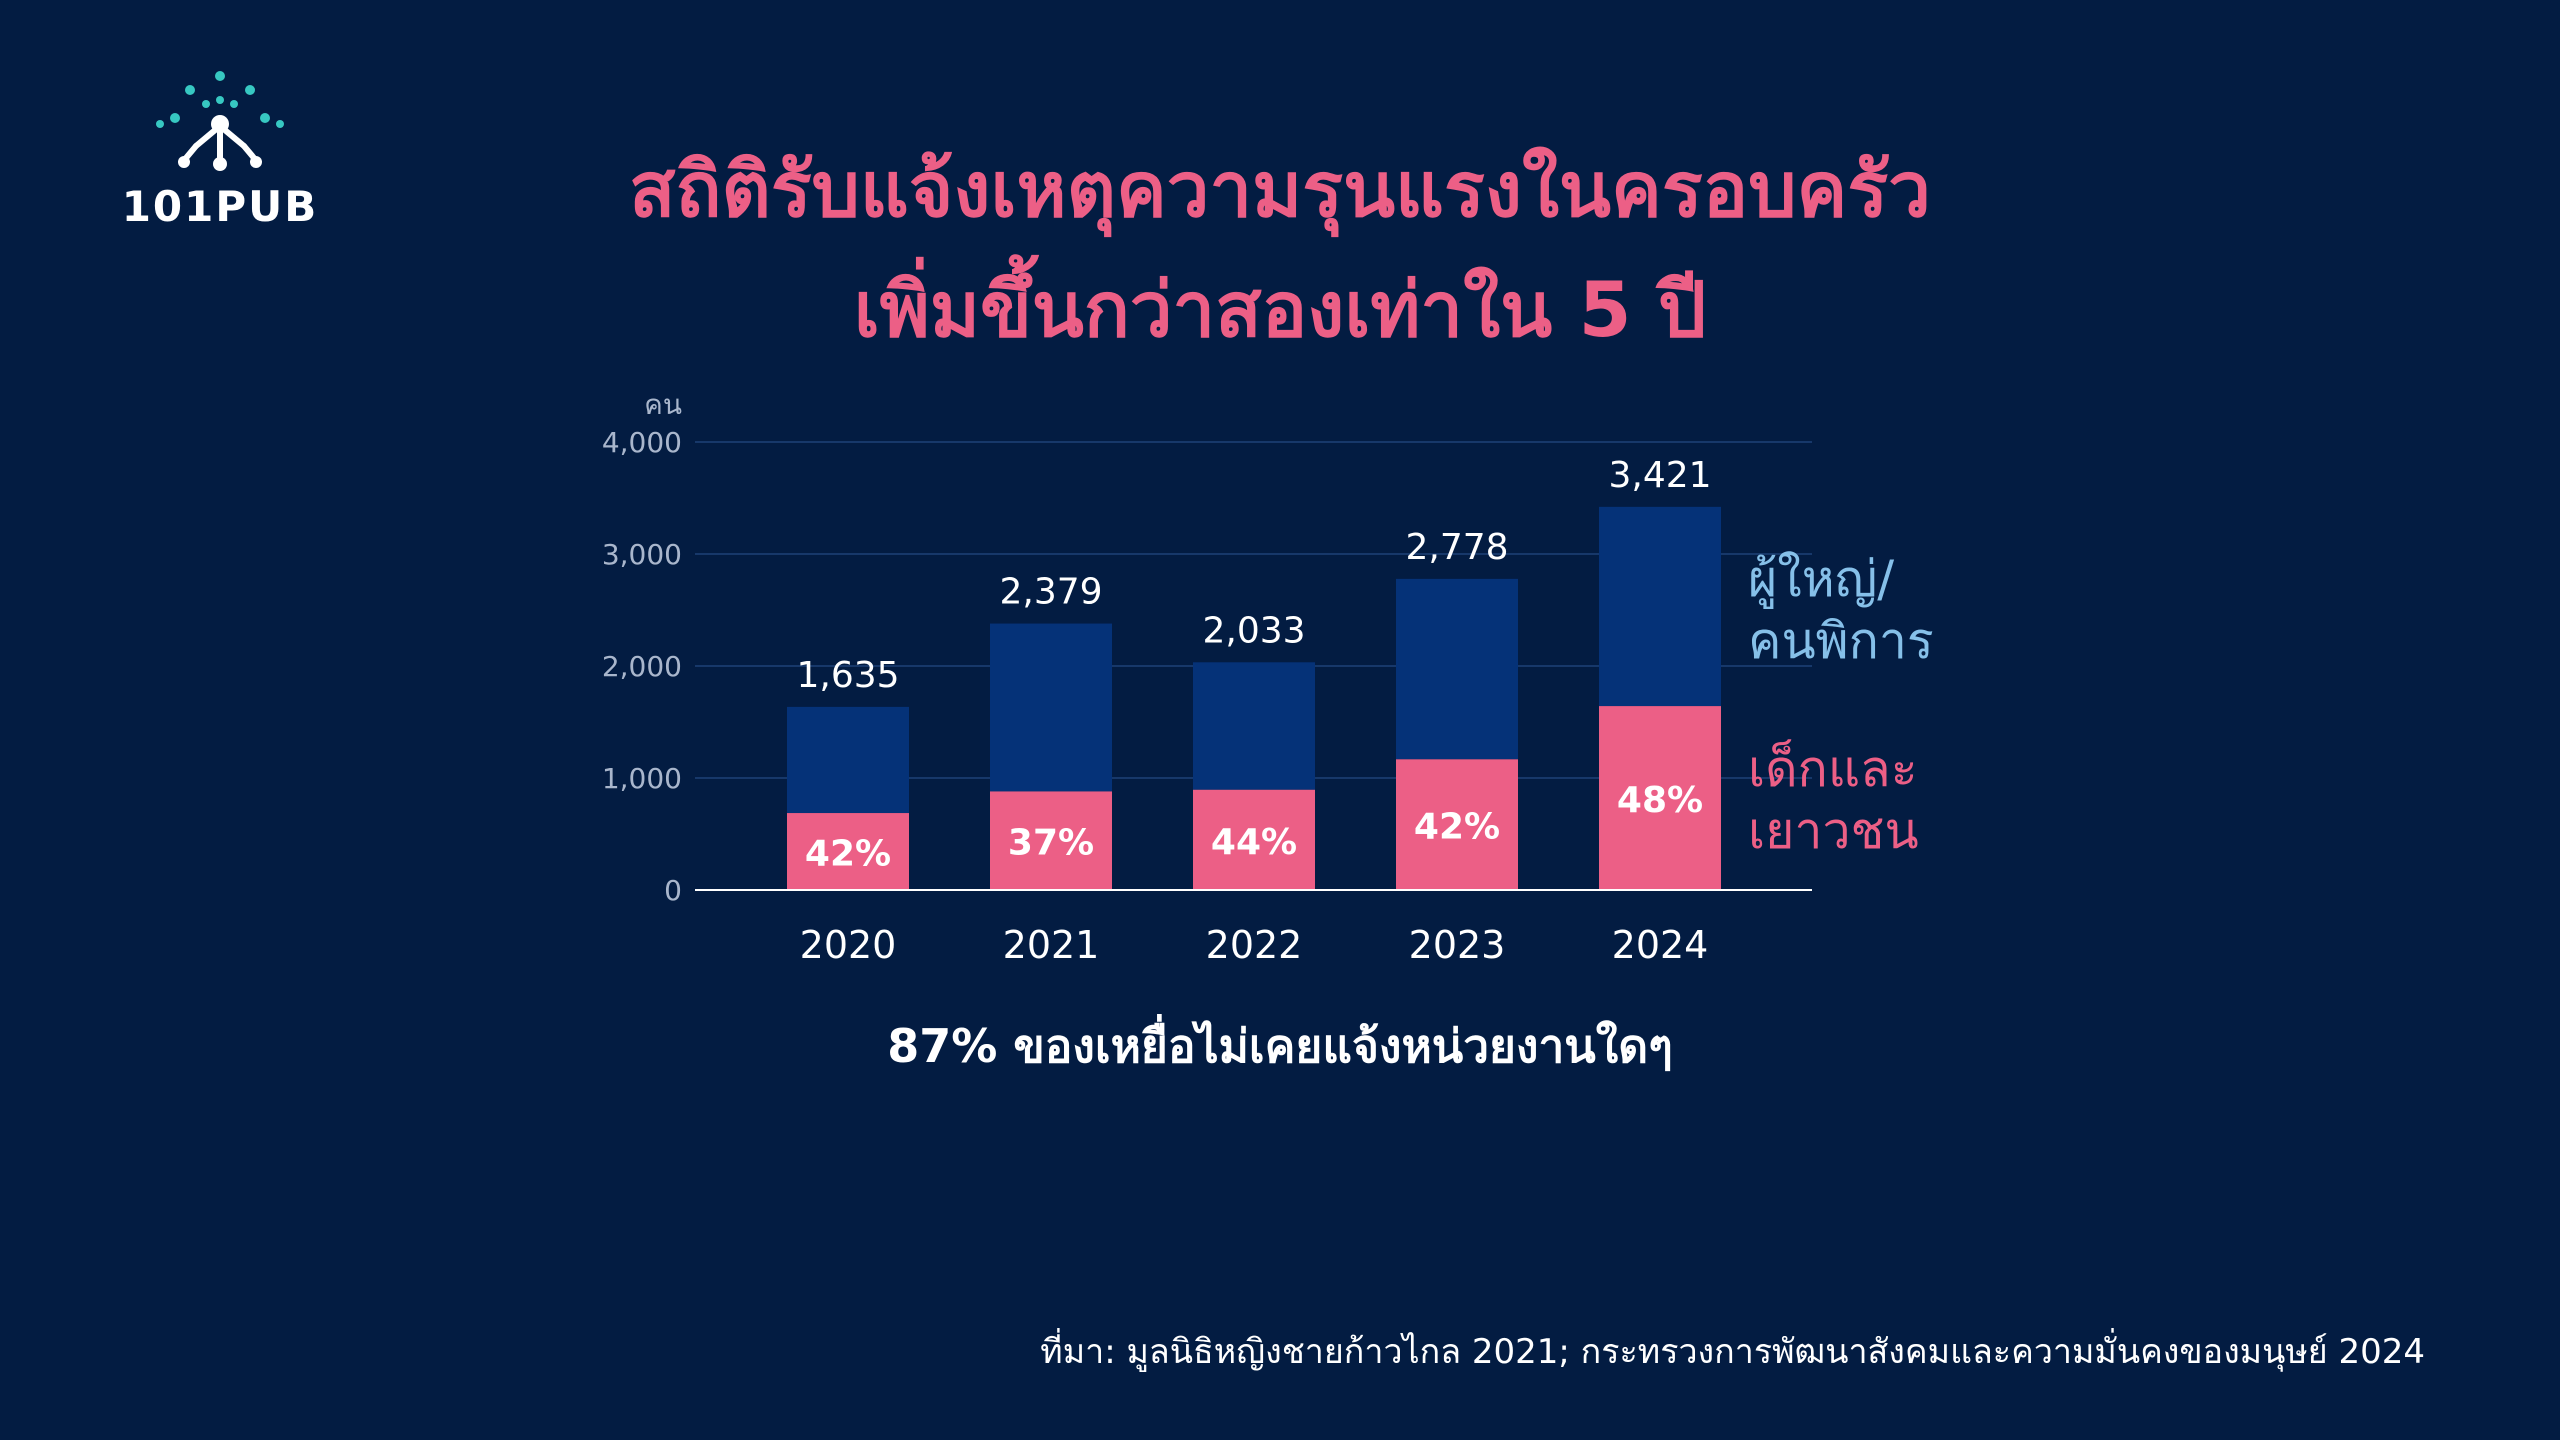 This screenshot has height=1440, width=2560. Describe the element at coordinates (1051, 945) in the screenshot. I see `x-tick-label: 2021` at that location.